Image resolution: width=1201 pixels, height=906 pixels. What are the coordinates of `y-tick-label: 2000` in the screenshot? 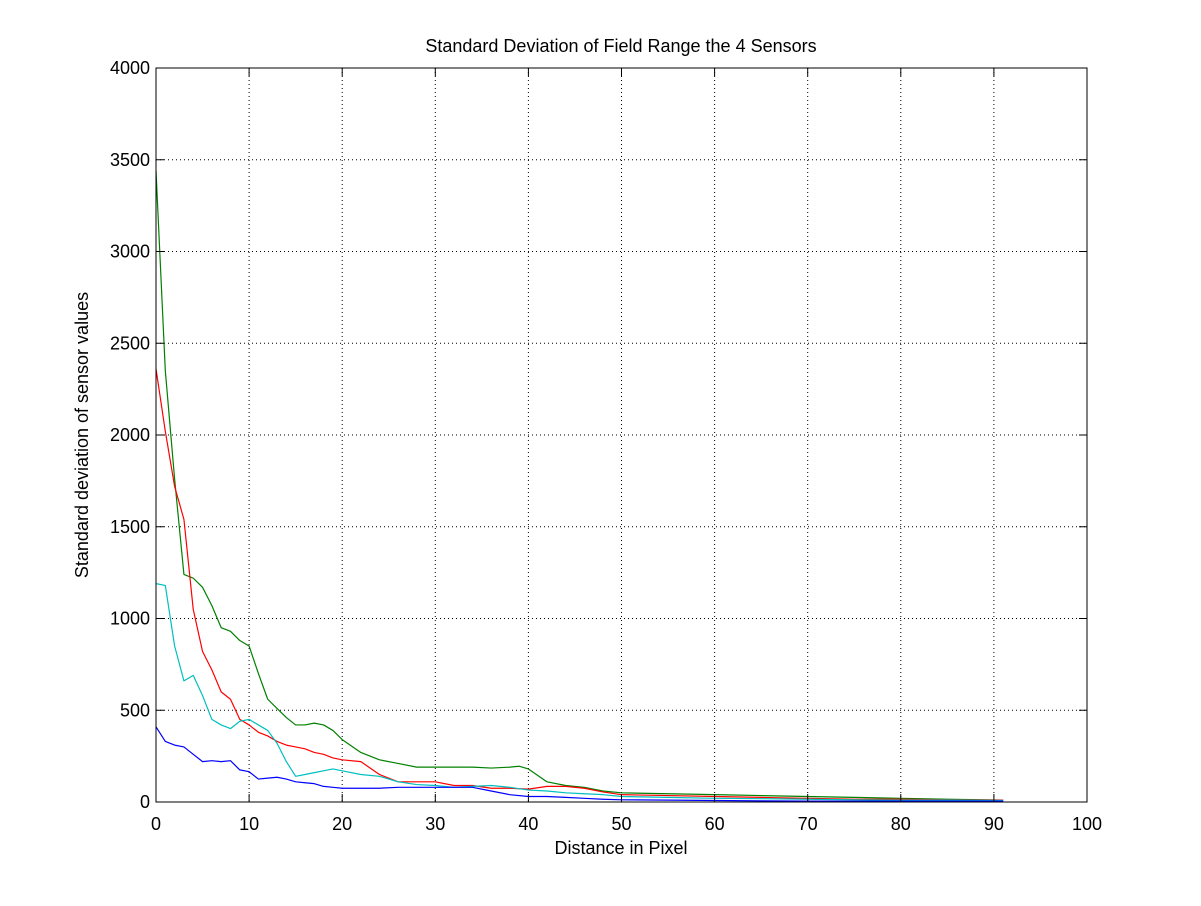 It's located at (130, 435).